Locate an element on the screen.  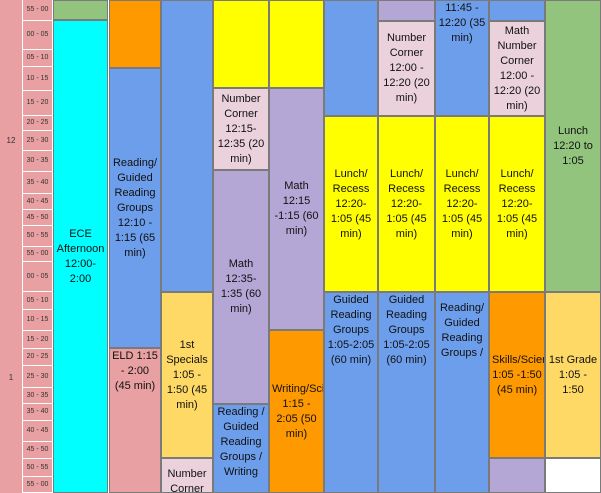
schedule-block: Skills/Science/SS 1:05 -1:50 (45 min) is located at coordinates (517, 375).